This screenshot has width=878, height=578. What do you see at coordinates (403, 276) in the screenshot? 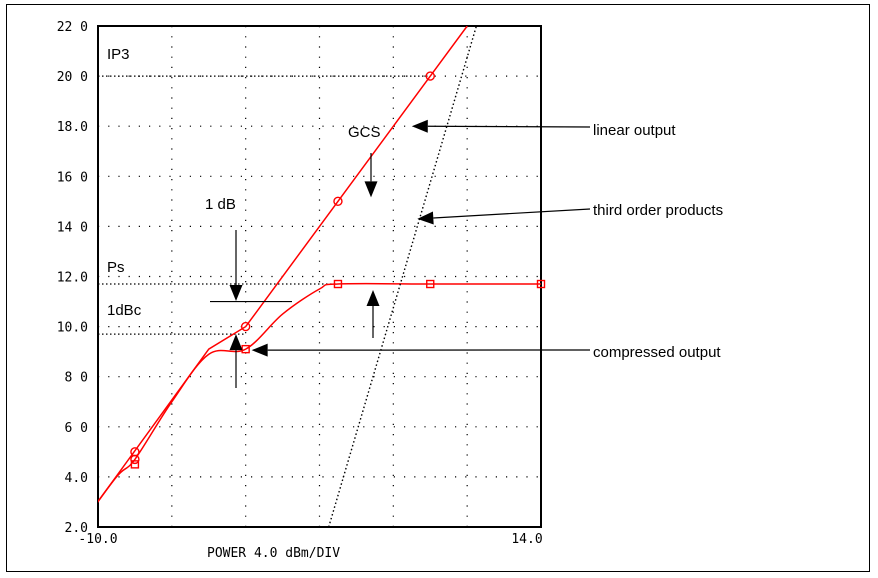
I see `series-line-third-order` at bounding box center [403, 276].